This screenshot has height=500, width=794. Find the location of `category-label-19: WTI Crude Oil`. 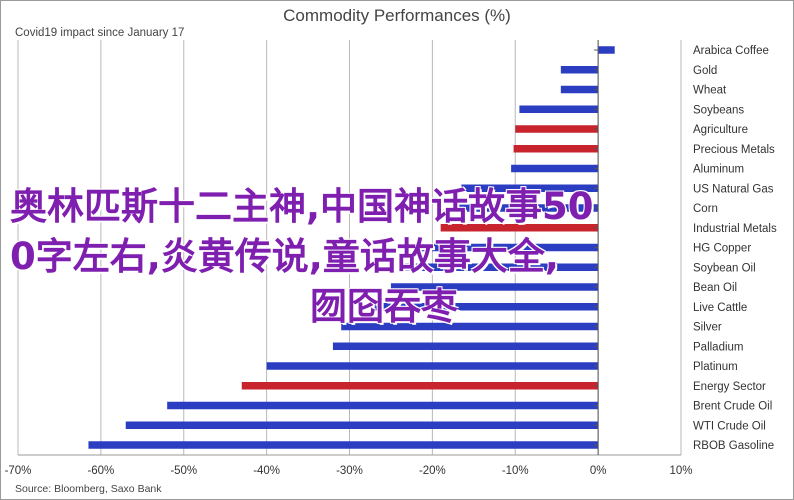

category-label-19: WTI Crude Oil is located at coordinates (729, 426).